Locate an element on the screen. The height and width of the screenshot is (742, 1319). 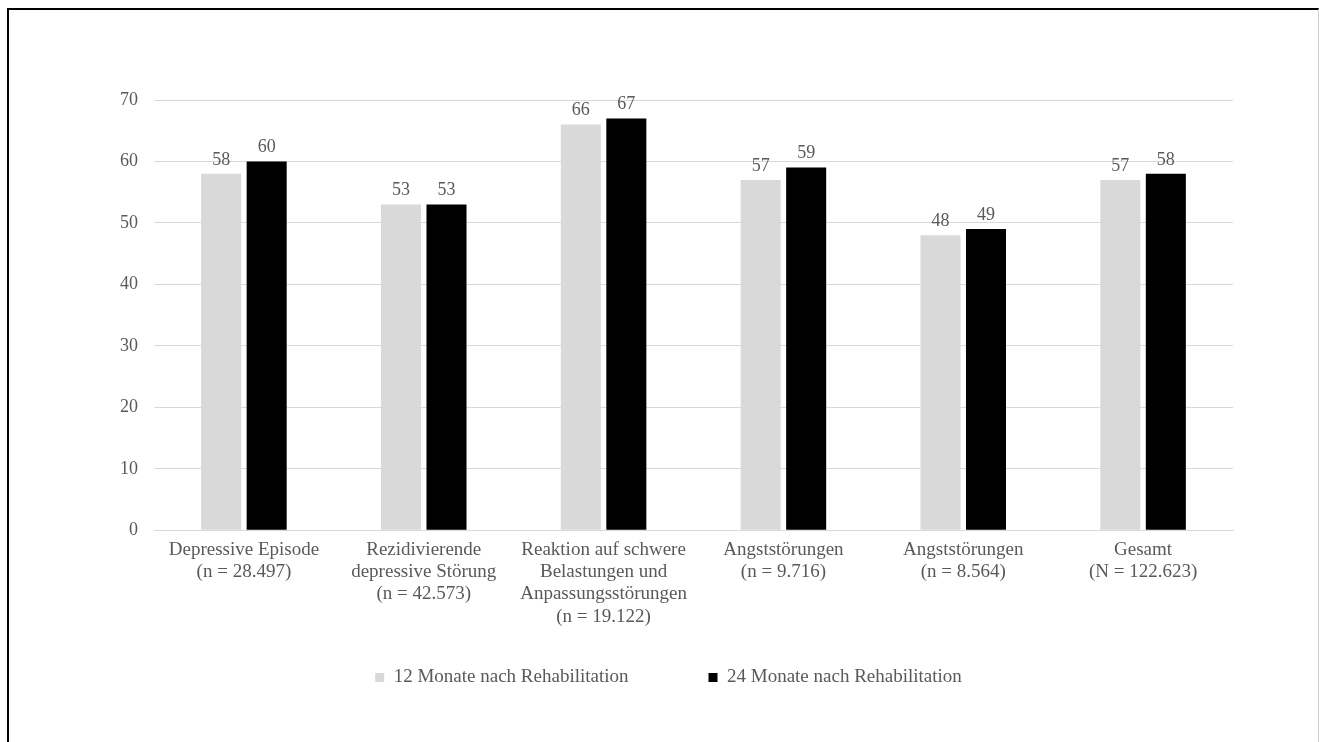
y-tick-label: 20 is located at coordinates (129, 406).